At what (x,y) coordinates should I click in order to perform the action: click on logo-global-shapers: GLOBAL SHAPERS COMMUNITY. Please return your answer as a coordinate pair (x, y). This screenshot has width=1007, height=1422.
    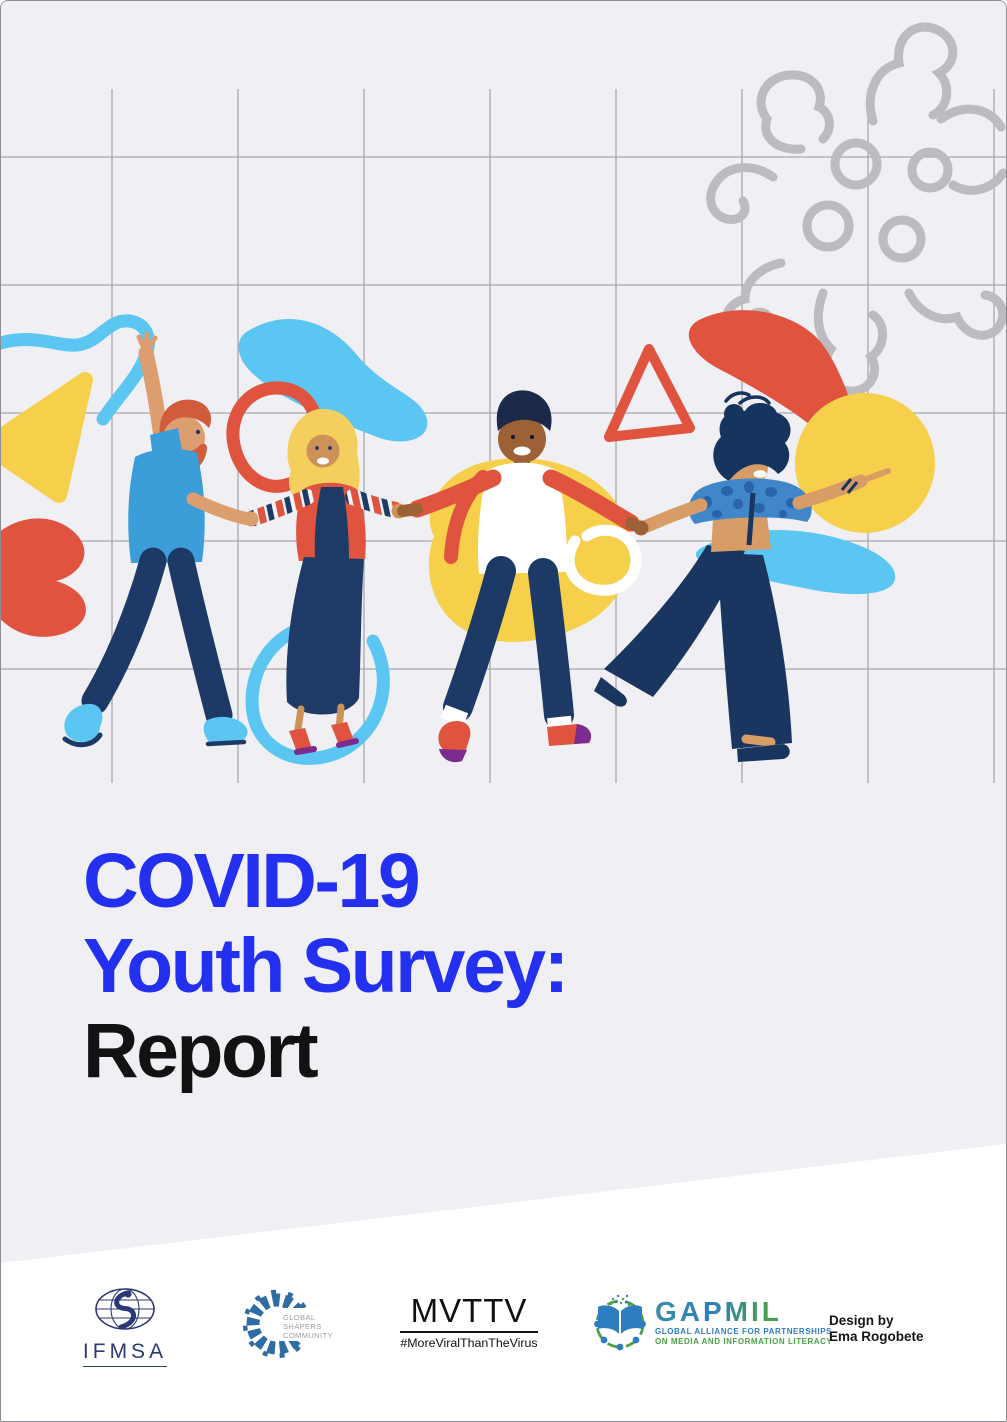
    Looking at the image, I should click on (287, 1325).